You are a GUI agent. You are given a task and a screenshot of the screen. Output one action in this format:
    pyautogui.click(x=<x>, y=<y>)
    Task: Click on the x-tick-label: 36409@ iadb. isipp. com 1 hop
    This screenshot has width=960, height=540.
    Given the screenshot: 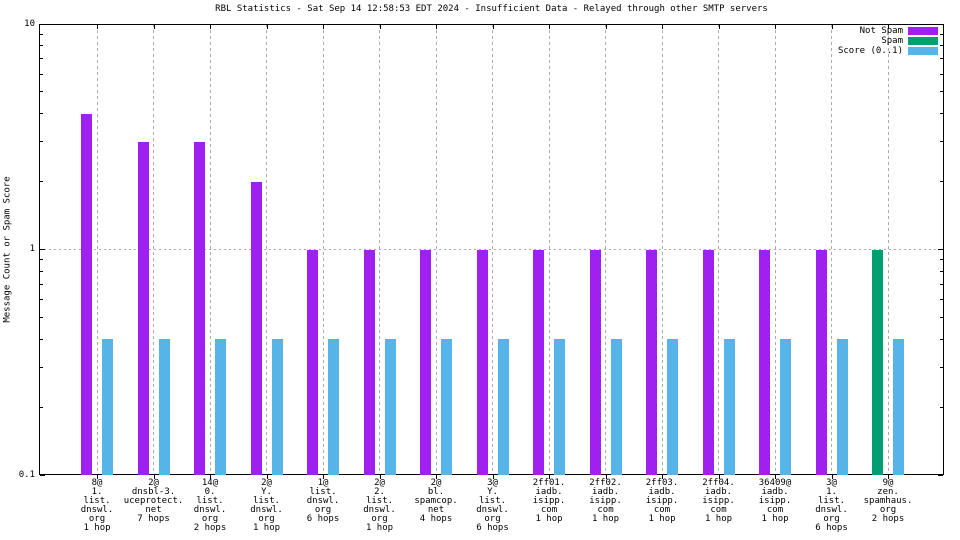 What is the action you would take?
    pyautogui.click(x=775, y=501)
    